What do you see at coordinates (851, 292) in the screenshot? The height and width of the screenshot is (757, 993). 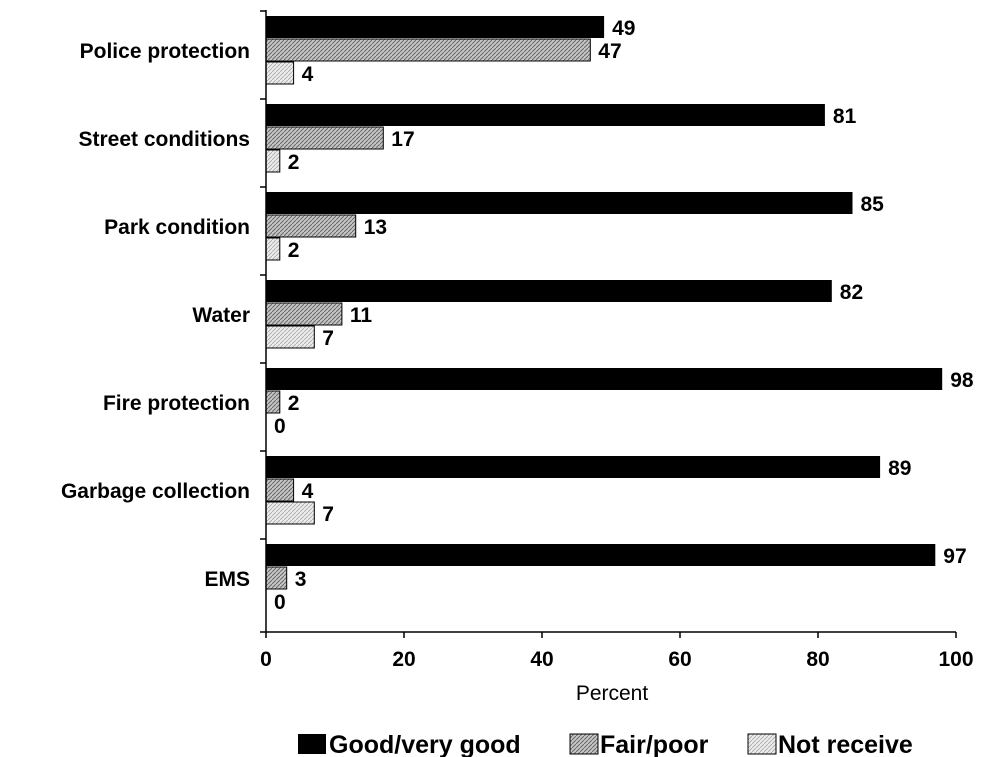 I see `data-label-water-good-very-good: 82` at bounding box center [851, 292].